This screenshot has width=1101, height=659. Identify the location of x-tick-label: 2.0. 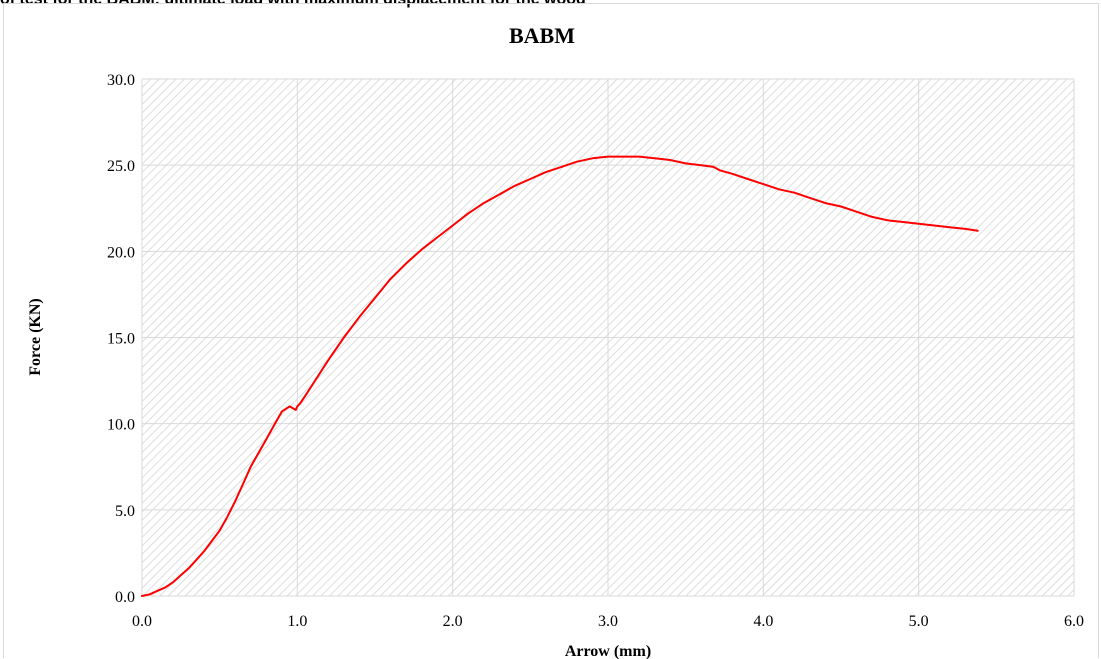
(453, 621).